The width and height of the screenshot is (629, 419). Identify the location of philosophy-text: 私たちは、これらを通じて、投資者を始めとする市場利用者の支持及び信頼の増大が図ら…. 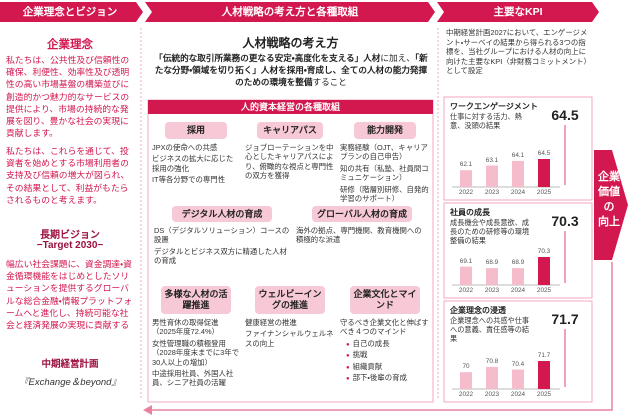
(68, 175).